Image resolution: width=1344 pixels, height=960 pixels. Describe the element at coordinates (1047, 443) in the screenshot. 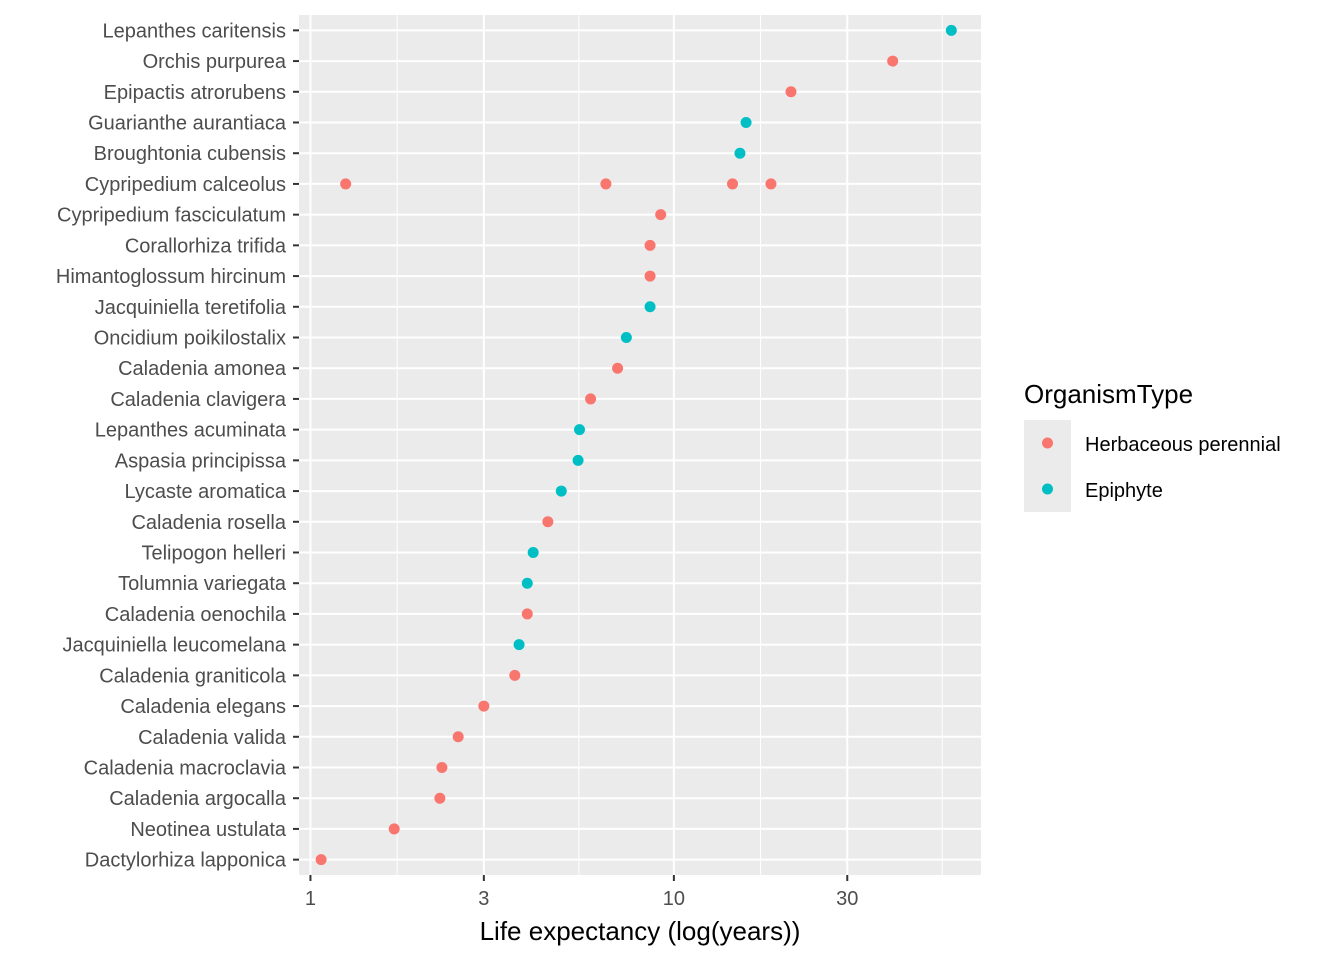

I see `legend-marker-herbaceous` at that location.